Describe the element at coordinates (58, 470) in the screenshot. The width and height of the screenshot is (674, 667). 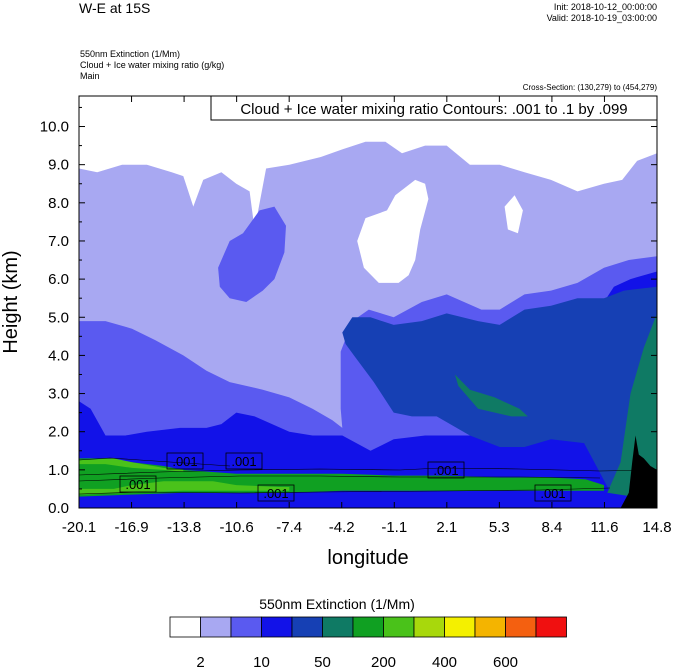
I see `y-tick-label: 1.0` at that location.